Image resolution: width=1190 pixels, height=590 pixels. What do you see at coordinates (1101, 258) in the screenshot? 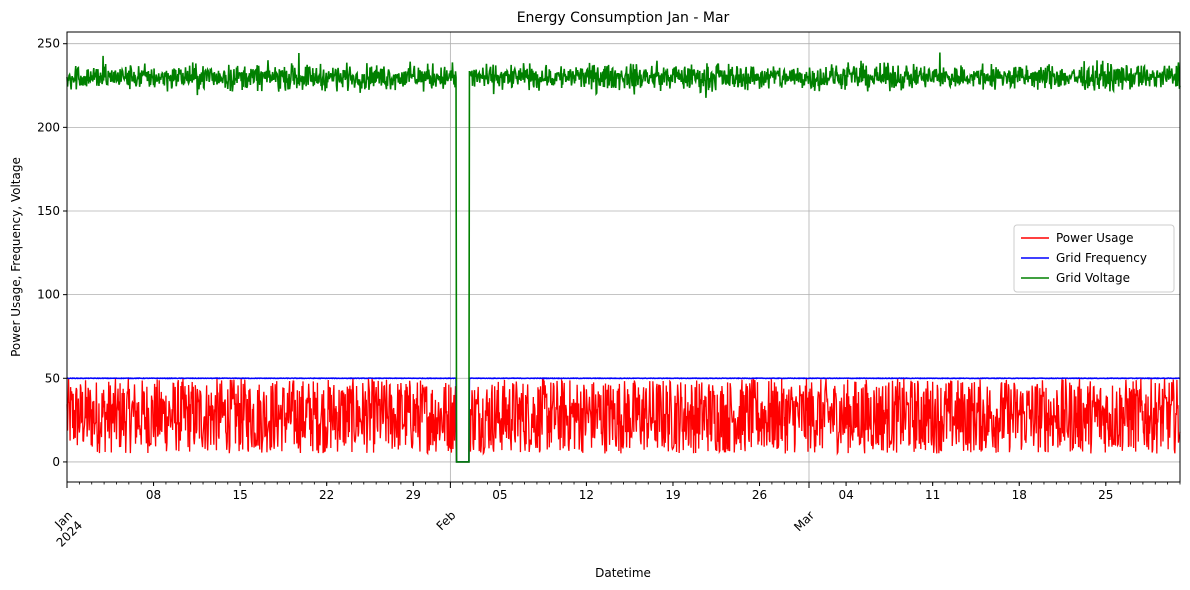
I see `legend-label: Grid Frequency` at bounding box center [1101, 258].